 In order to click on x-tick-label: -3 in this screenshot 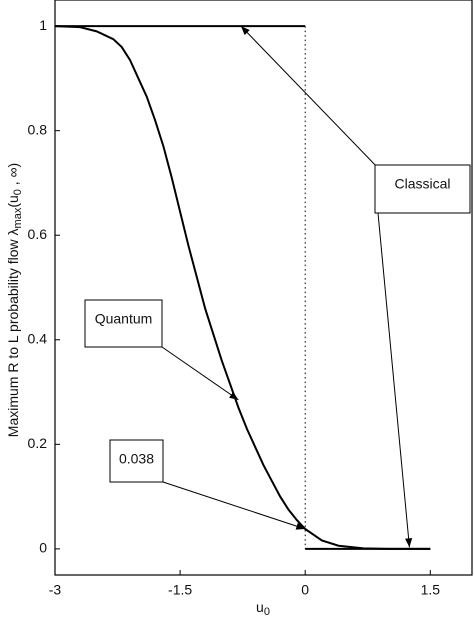, I will do `click(55, 590)`.